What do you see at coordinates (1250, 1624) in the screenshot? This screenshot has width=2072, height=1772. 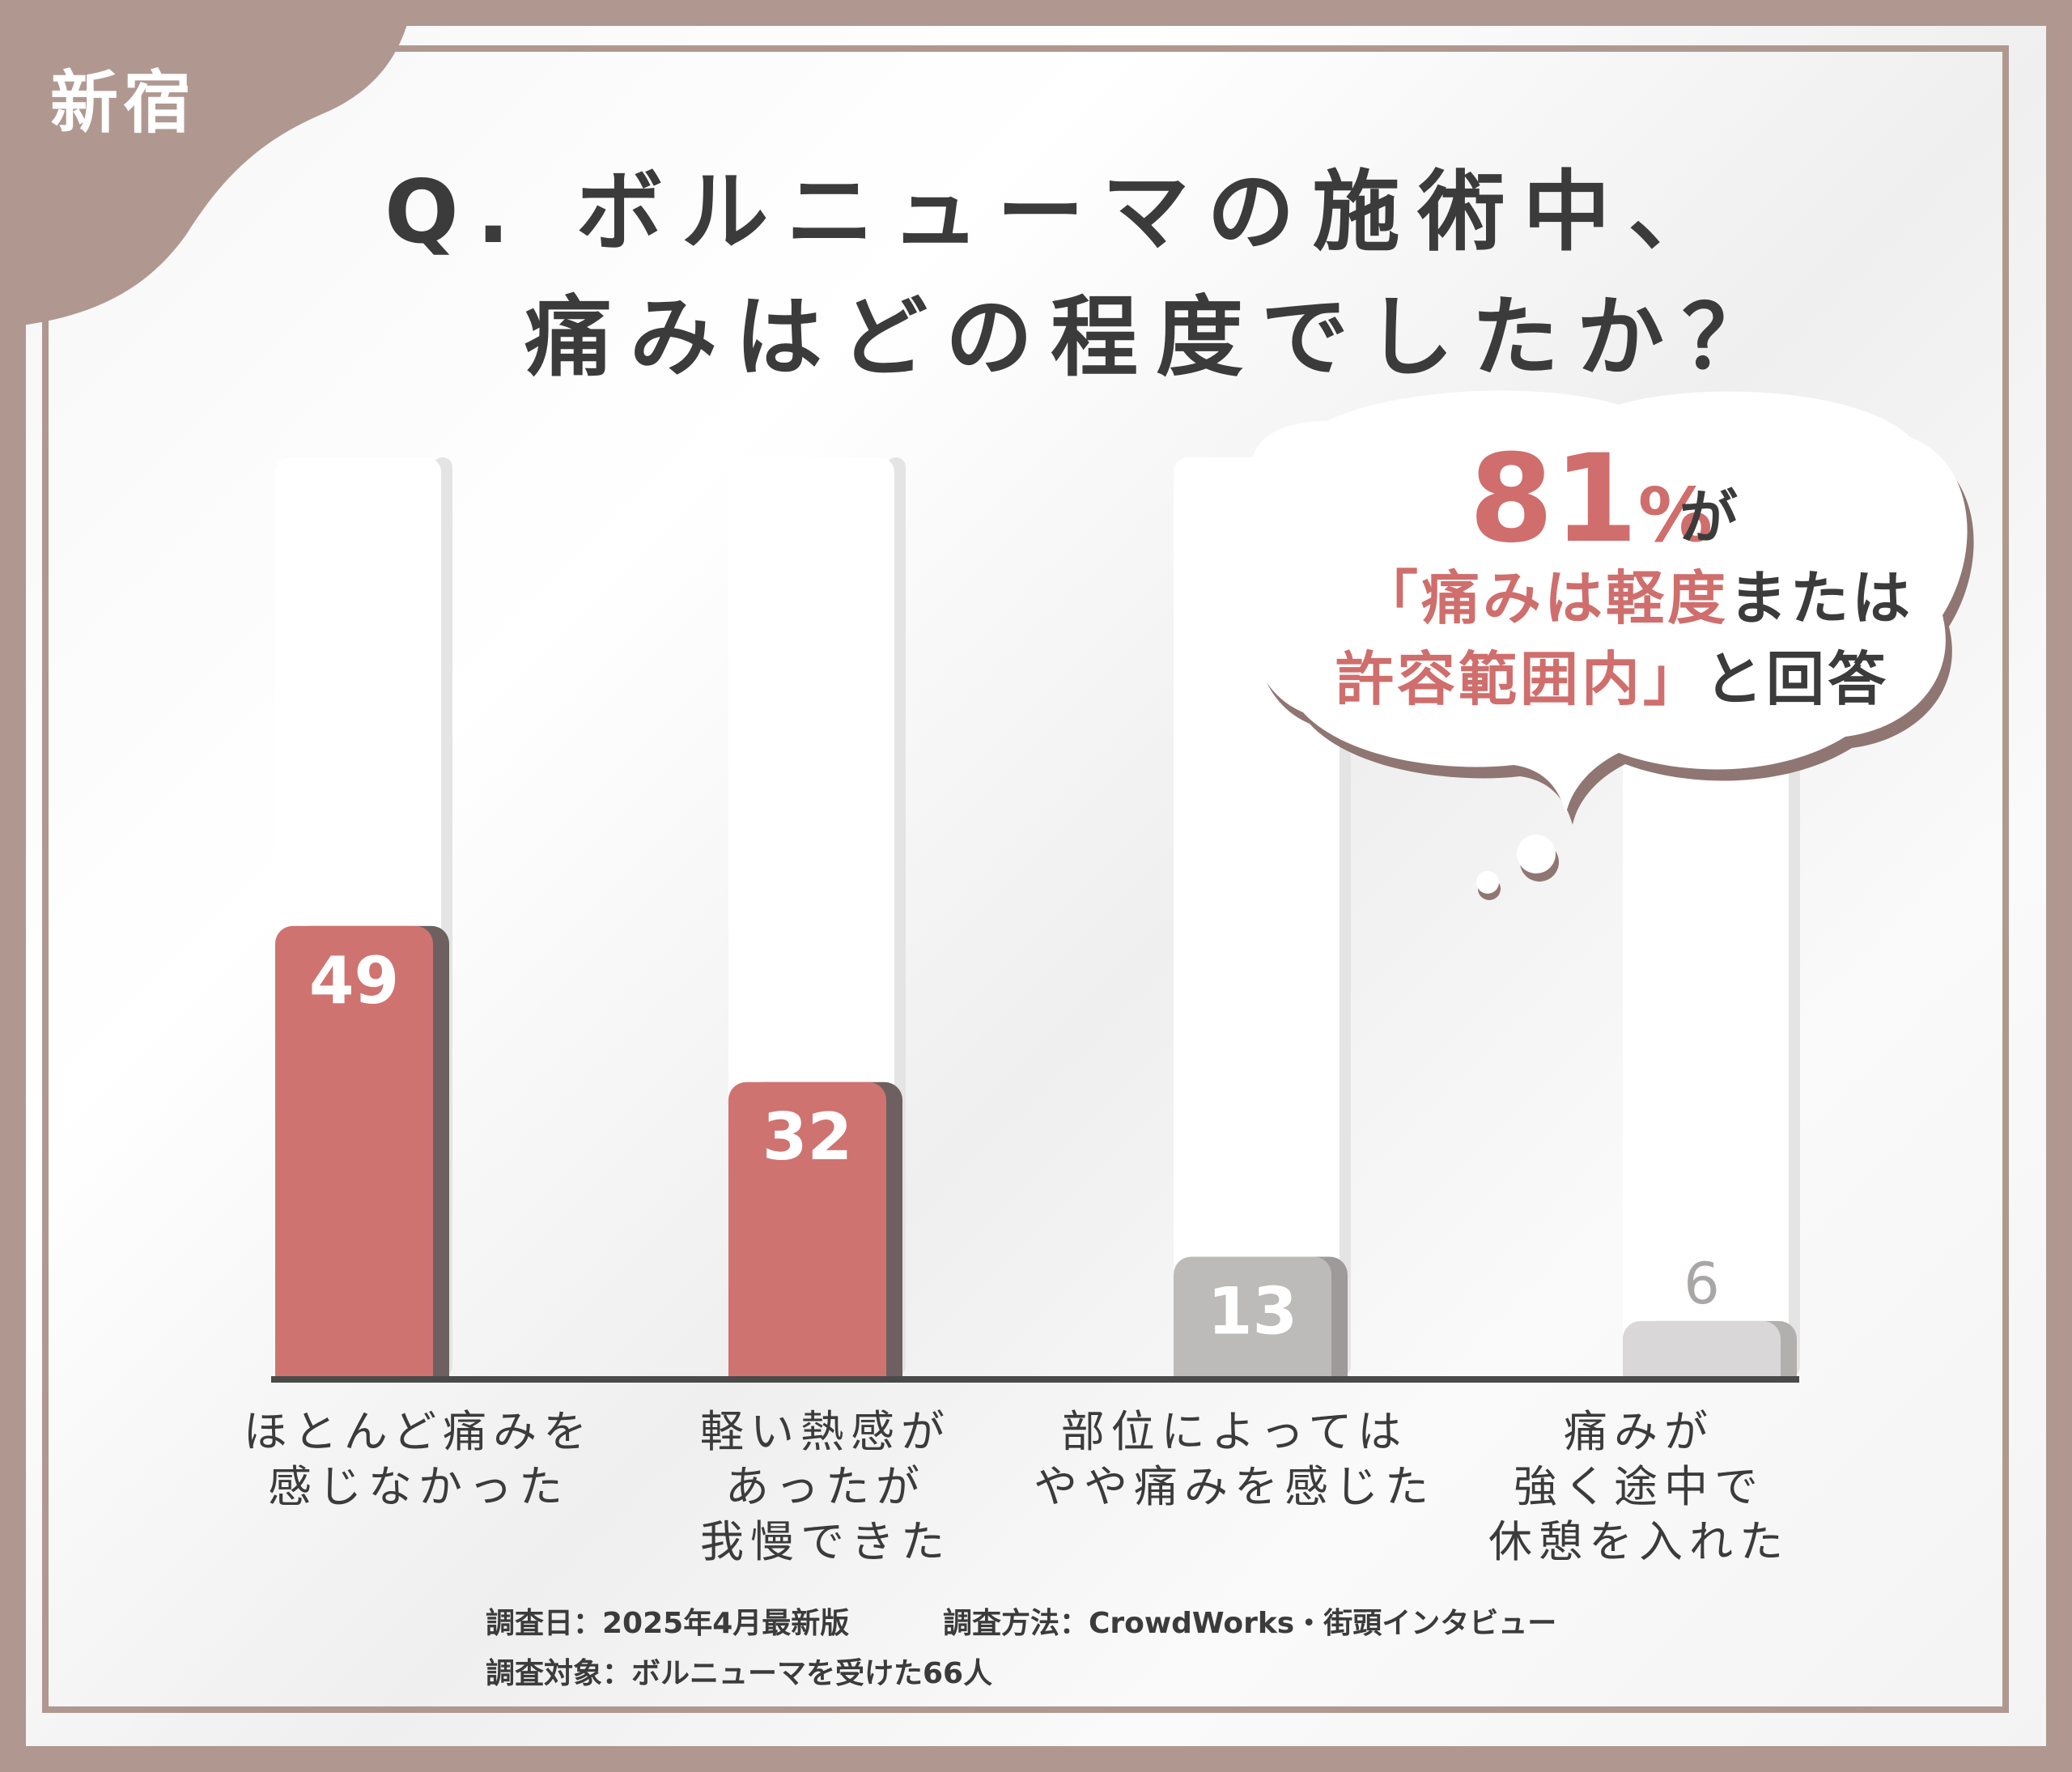 I see `footer-survey-method: 調査方法：CrowdWorks・街頭インタビュー` at bounding box center [1250, 1624].